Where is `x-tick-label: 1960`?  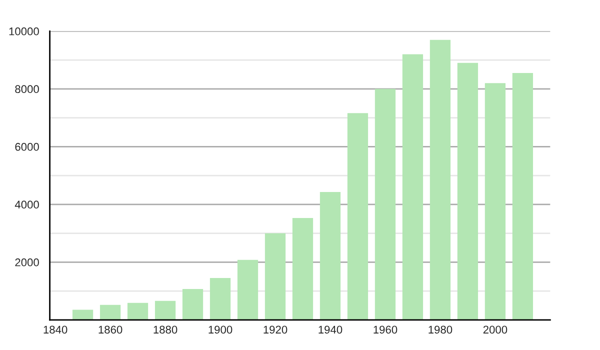
x-tick-label: 1960 is located at coordinates (386, 330).